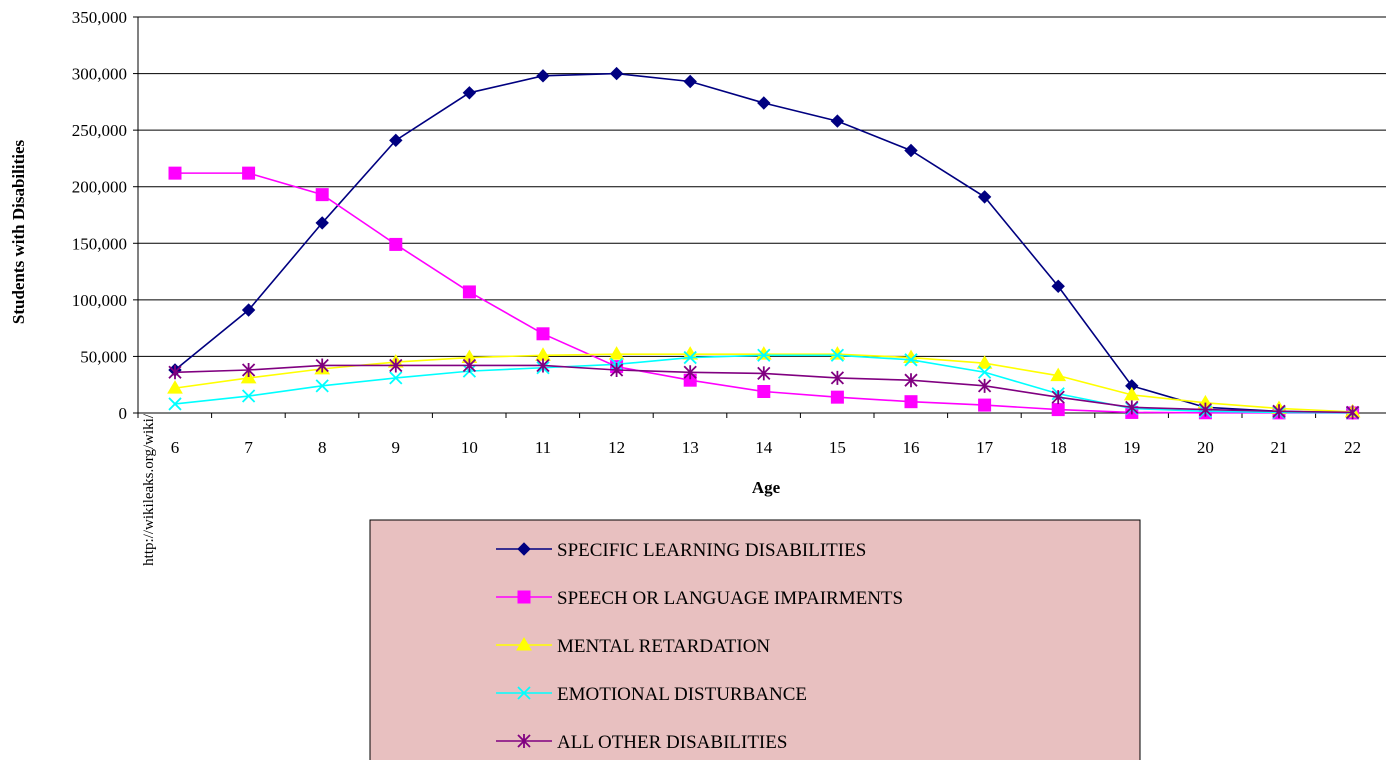 Image resolution: width=1387 pixels, height=760 pixels. What do you see at coordinates (99, 74) in the screenshot?
I see `y-tick-label: 300,000` at bounding box center [99, 74].